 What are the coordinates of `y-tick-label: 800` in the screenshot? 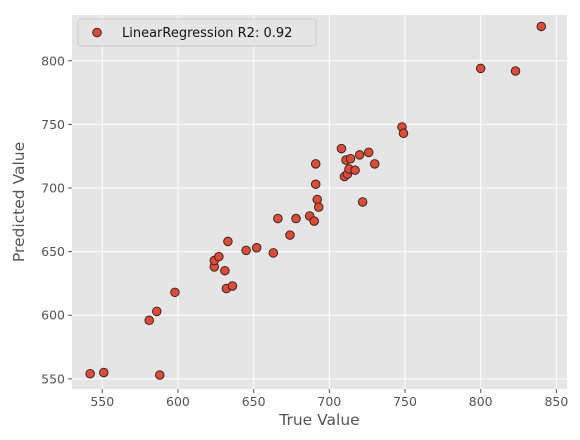 It's located at (53, 60).